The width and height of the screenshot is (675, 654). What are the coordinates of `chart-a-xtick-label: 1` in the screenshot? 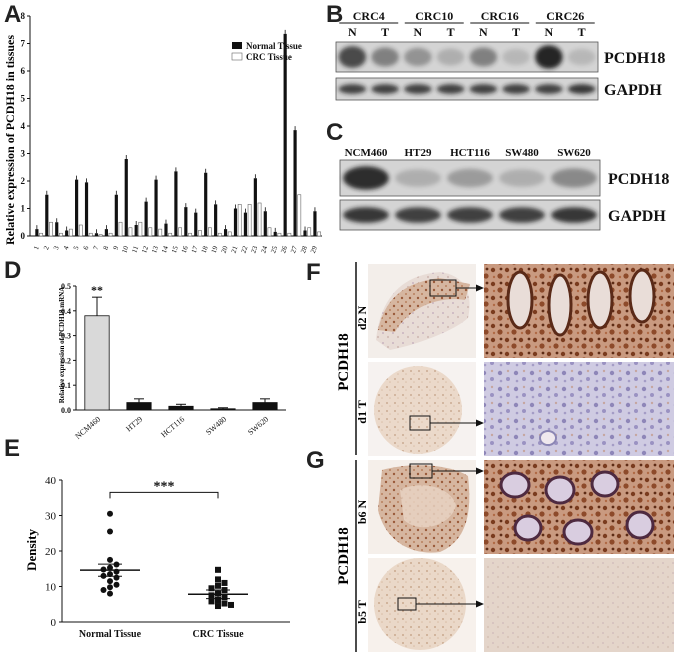 It's located at (36, 247).